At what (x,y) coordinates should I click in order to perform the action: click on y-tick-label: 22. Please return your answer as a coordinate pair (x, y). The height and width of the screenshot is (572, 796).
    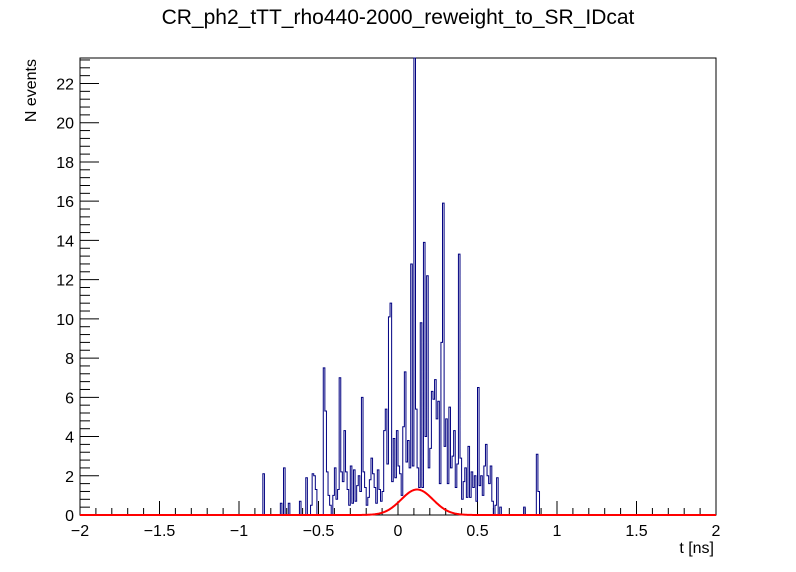
    Looking at the image, I should click on (65, 84).